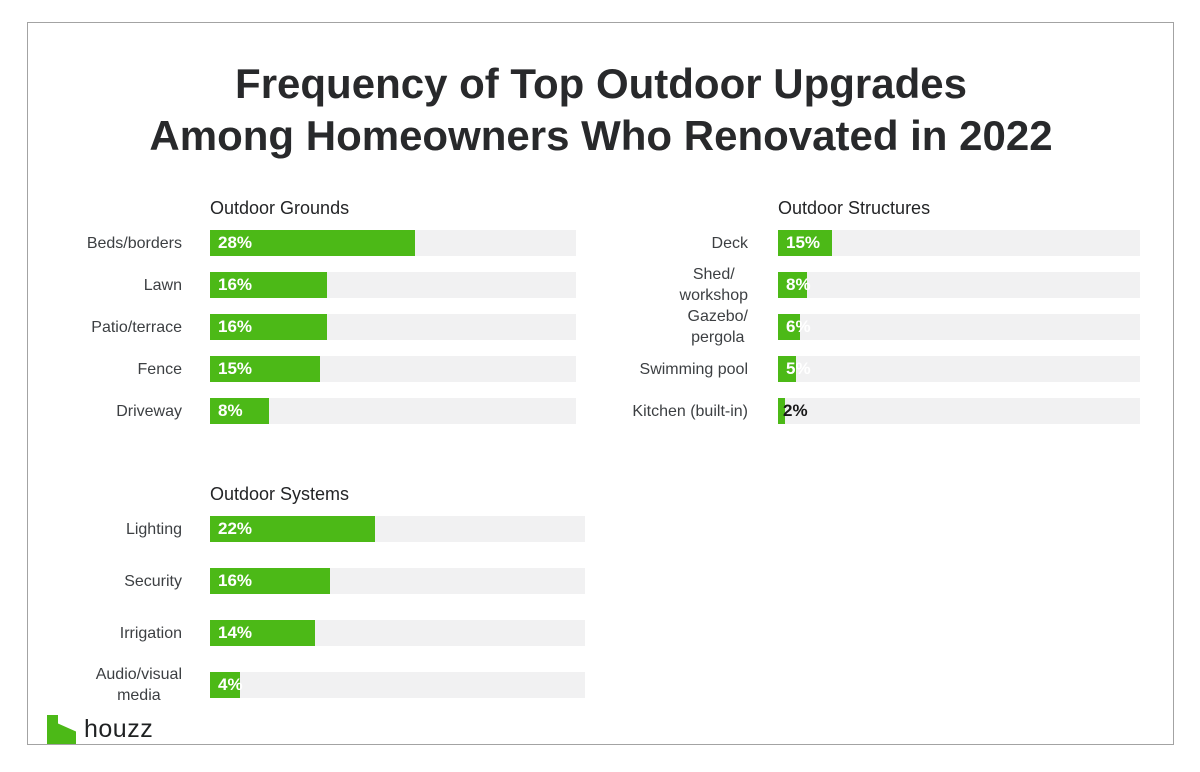  What do you see at coordinates (61, 729) in the screenshot?
I see `houzz-house-icon` at bounding box center [61, 729].